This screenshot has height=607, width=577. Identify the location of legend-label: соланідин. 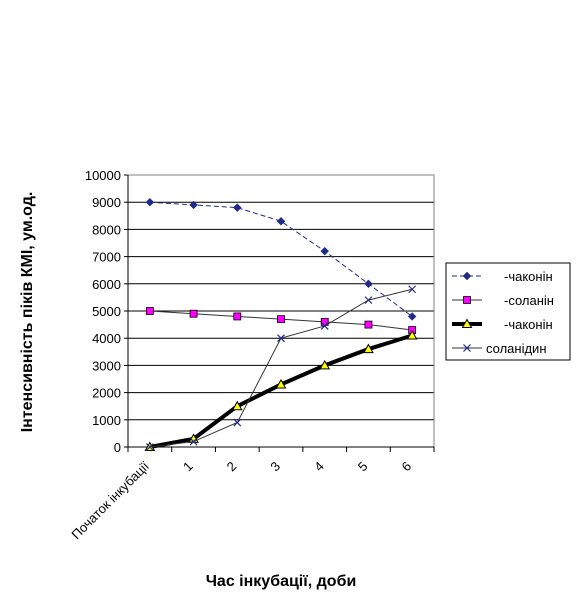
(516, 348).